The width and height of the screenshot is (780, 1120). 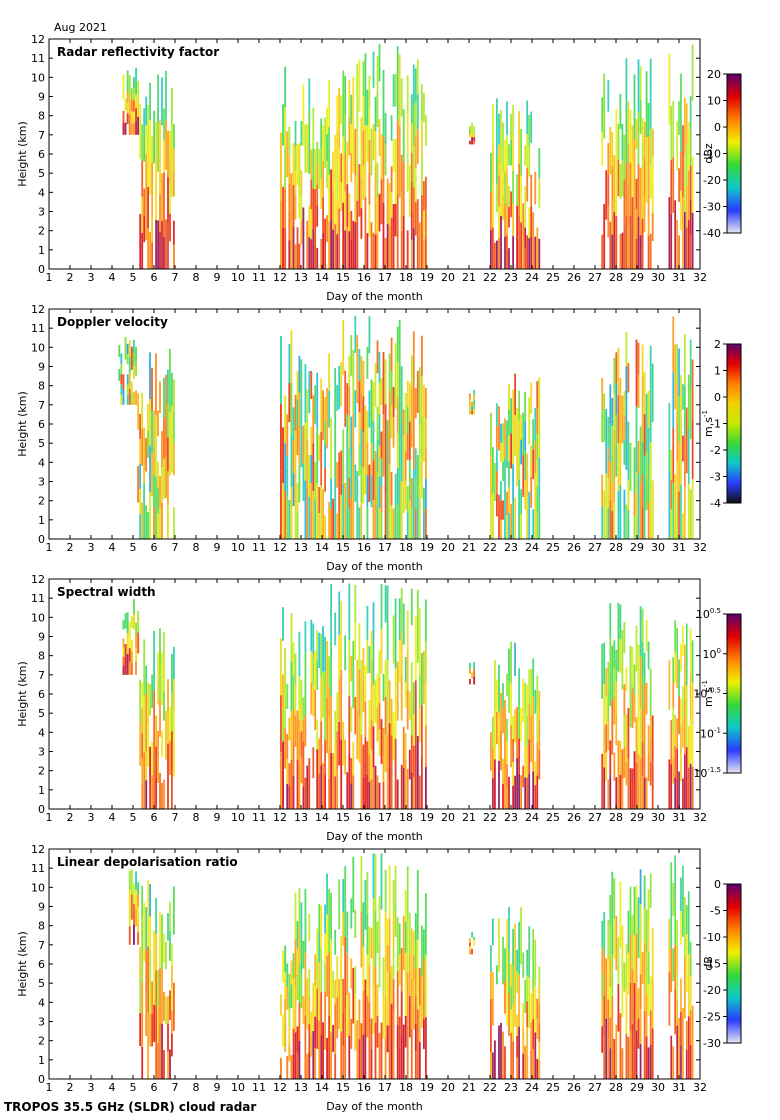 What do you see at coordinates (138, 52) in the screenshot?
I see `panel-title: Radar reflectivity factor` at bounding box center [138, 52].